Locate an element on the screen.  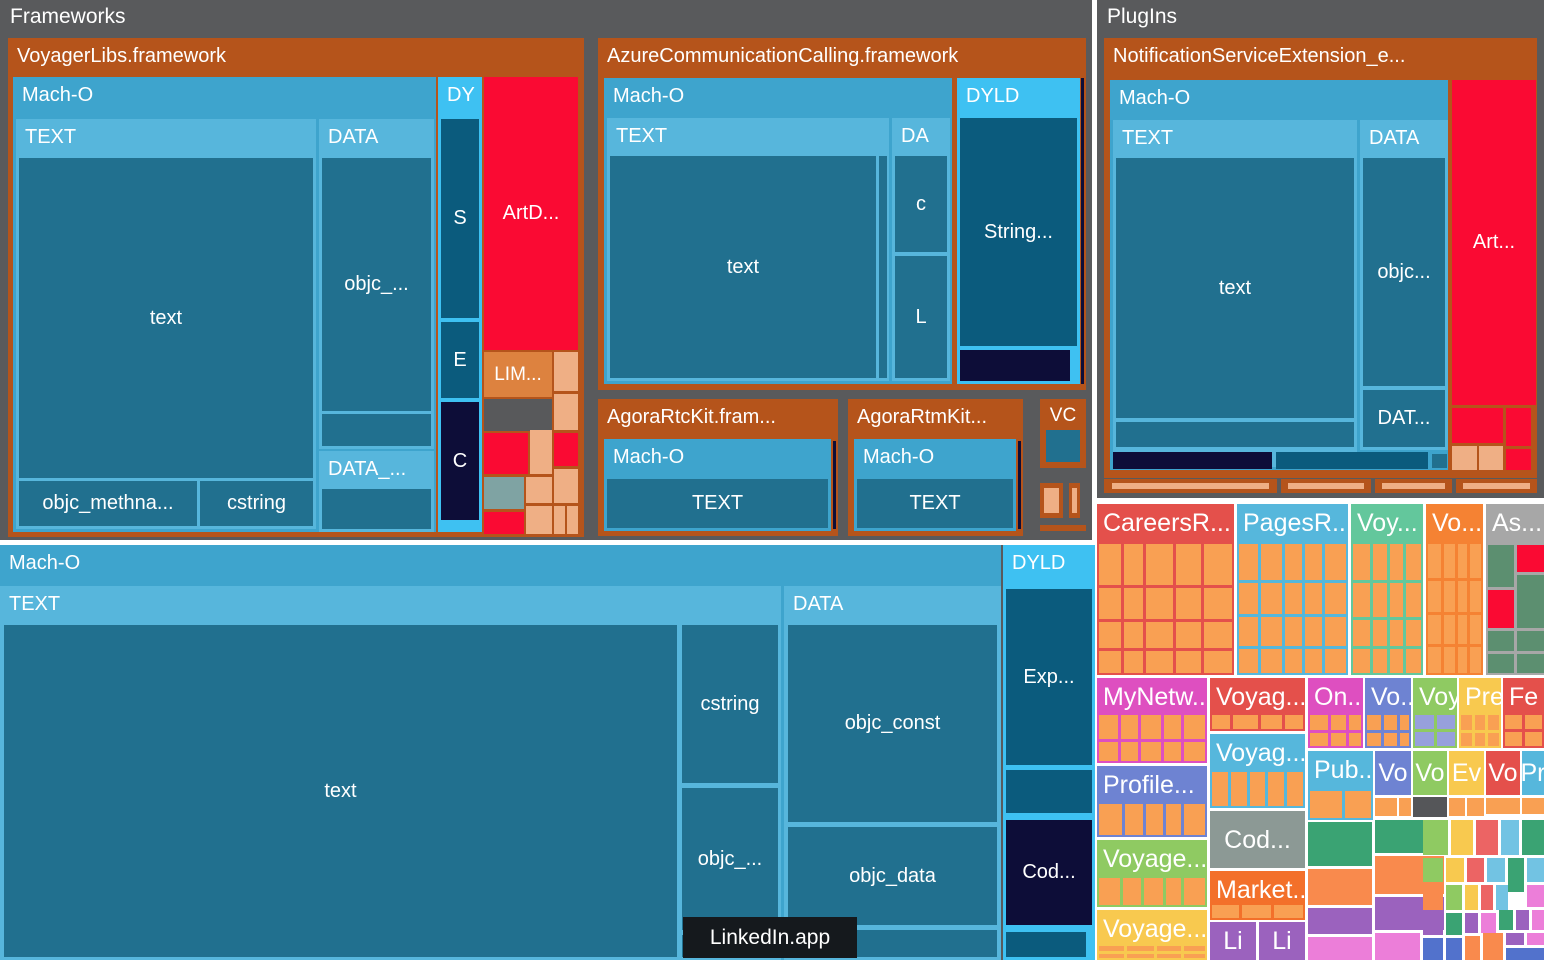
module-pre-tile is located at coordinates (1493, 723).